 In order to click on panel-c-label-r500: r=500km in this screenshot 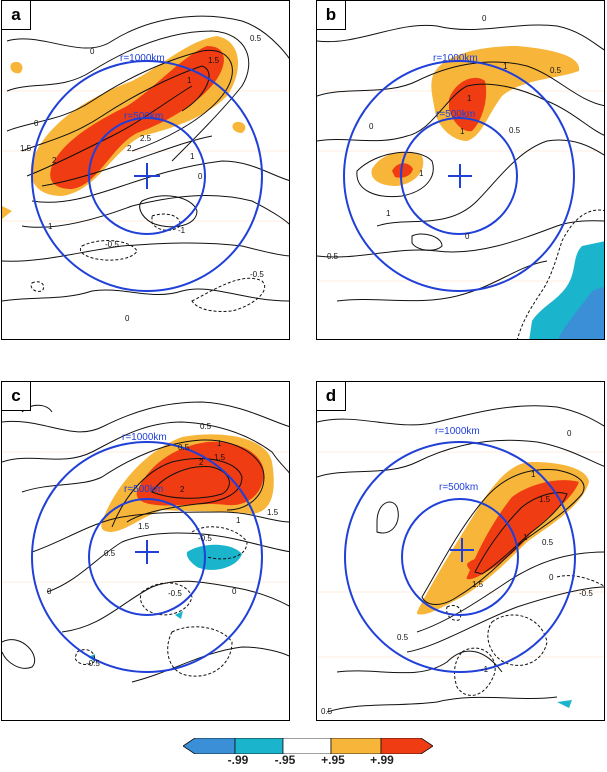, I will do `click(143, 489)`.